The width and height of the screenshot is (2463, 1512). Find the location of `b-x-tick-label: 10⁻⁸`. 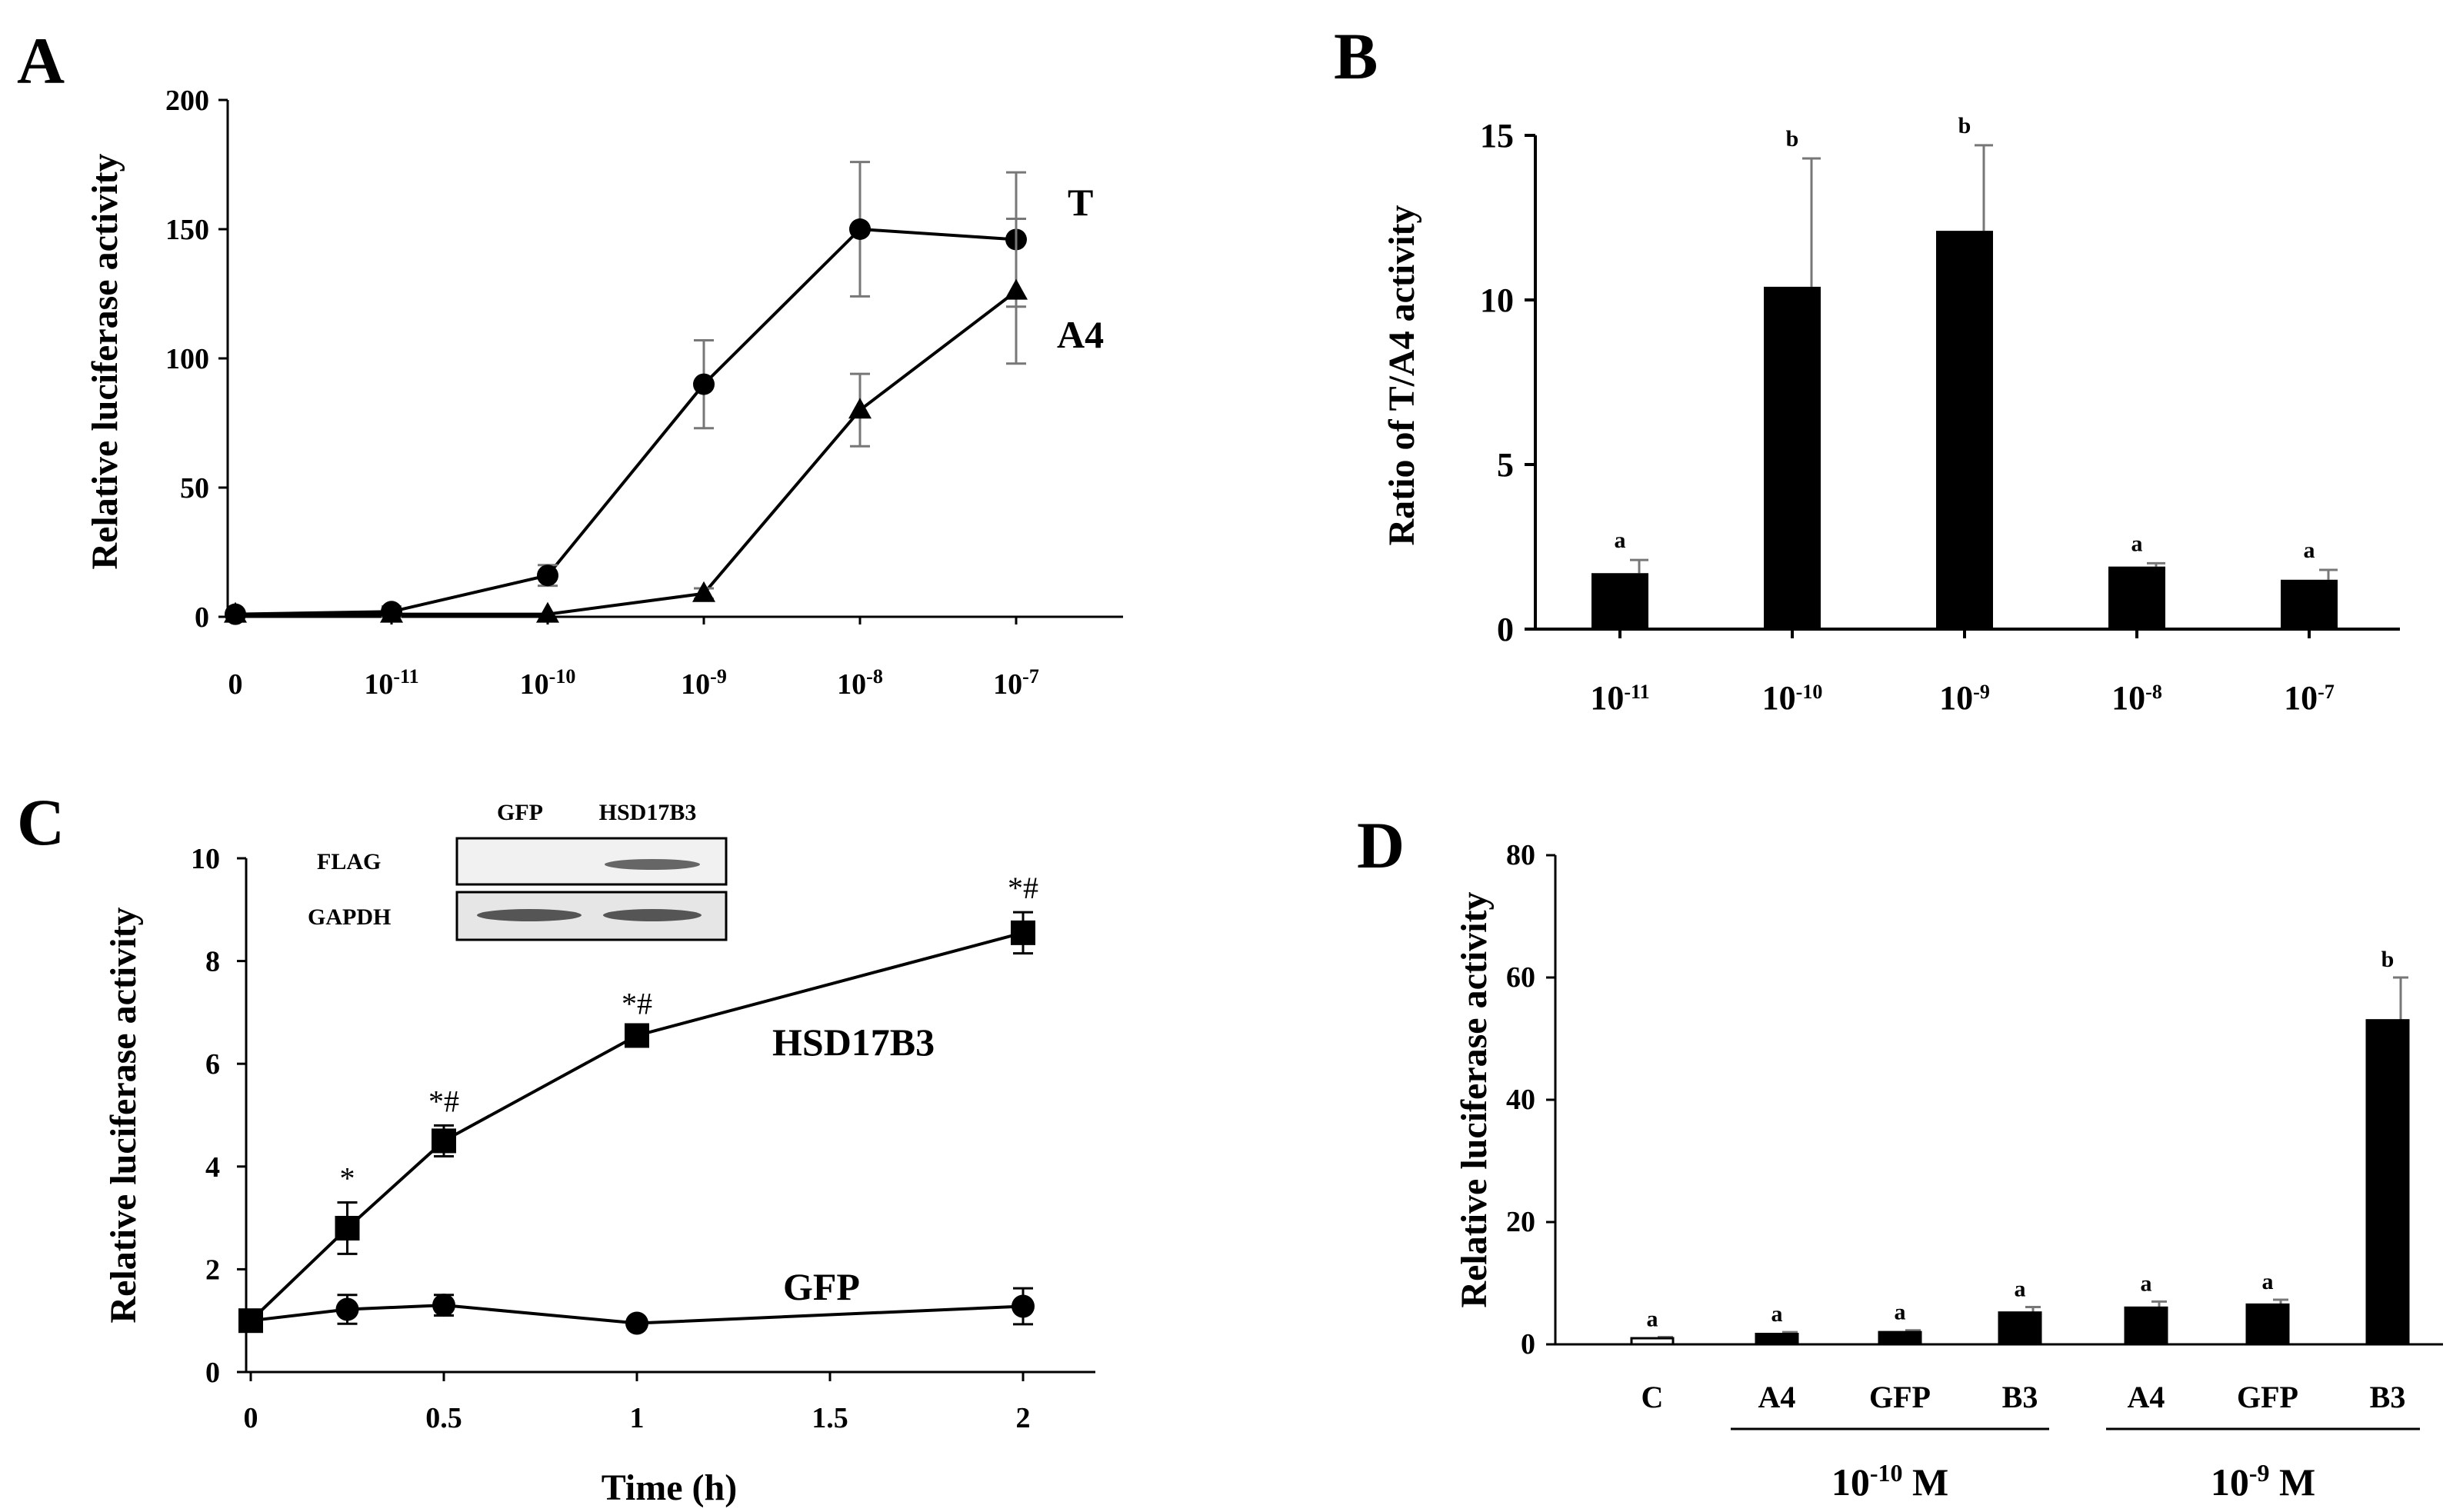

b-x-tick-label: 10⁻⁸ is located at coordinates (2136, 698).